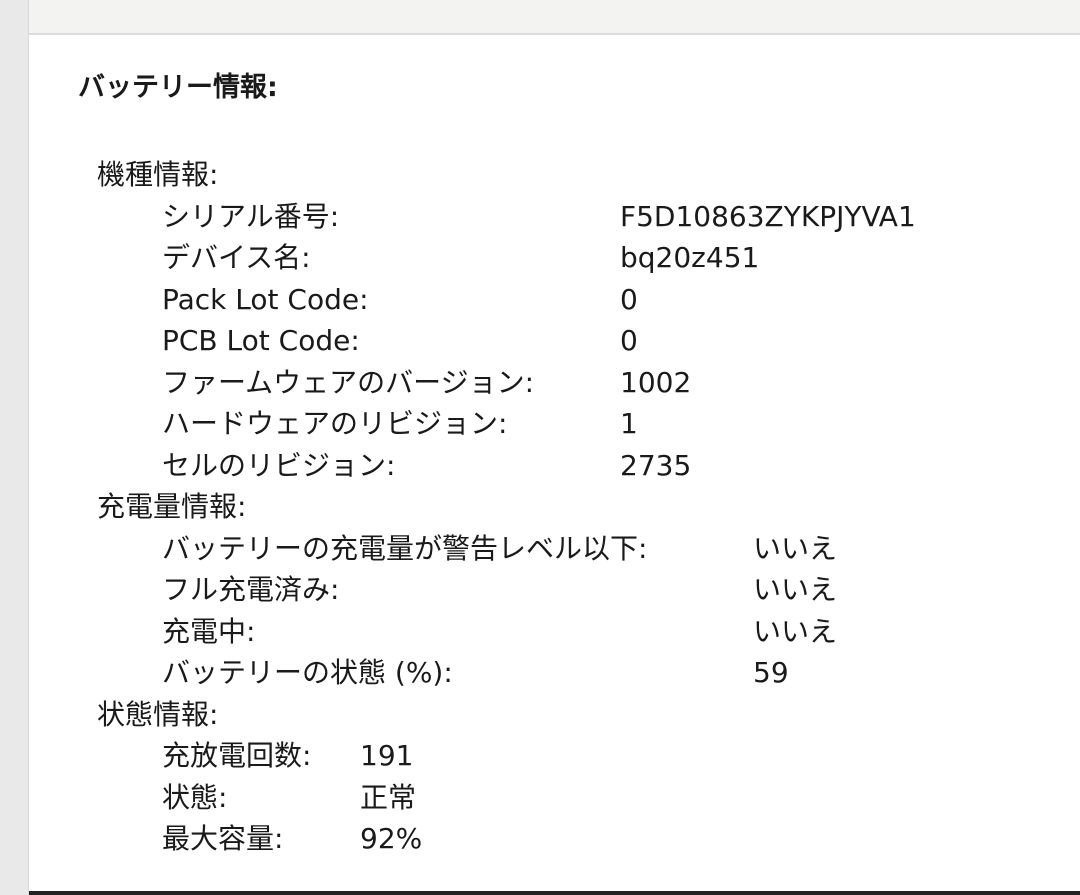 The width and height of the screenshot is (1080, 895). Describe the element at coordinates (405, 548) in the screenshot. I see `field-label: バッテリーの充電量が警告レベル以下:` at that location.